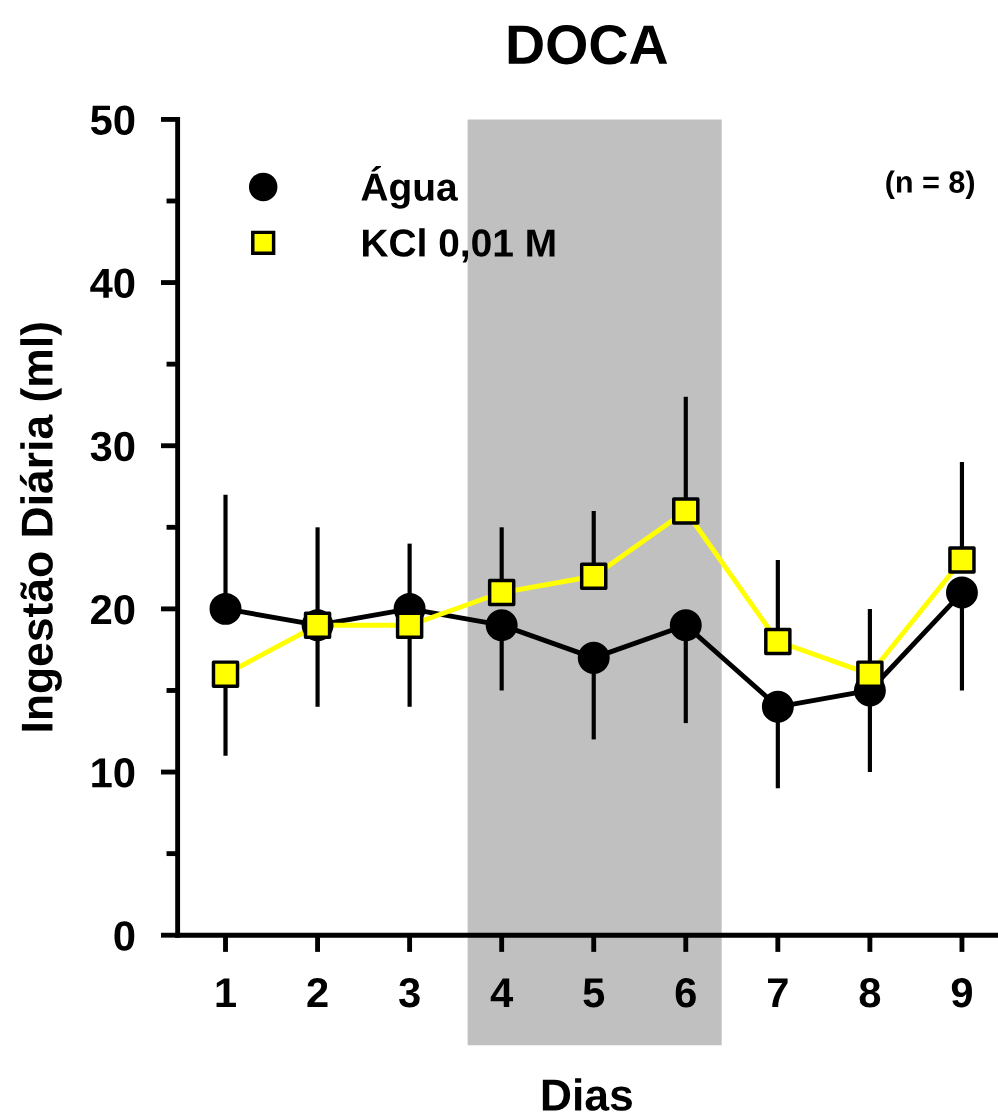  What do you see at coordinates (226, 993) in the screenshot?
I see `x-tick-label: 1` at bounding box center [226, 993].